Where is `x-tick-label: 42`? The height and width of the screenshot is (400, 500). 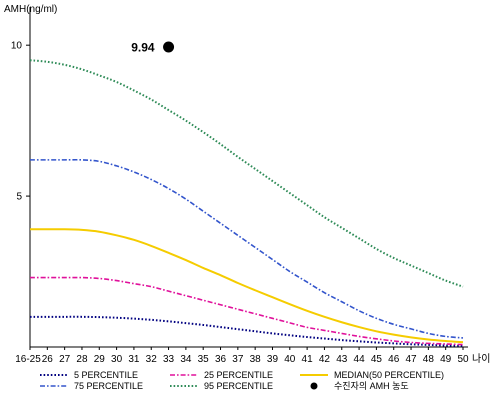 x-tick-label: 42 is located at coordinates (325, 359).